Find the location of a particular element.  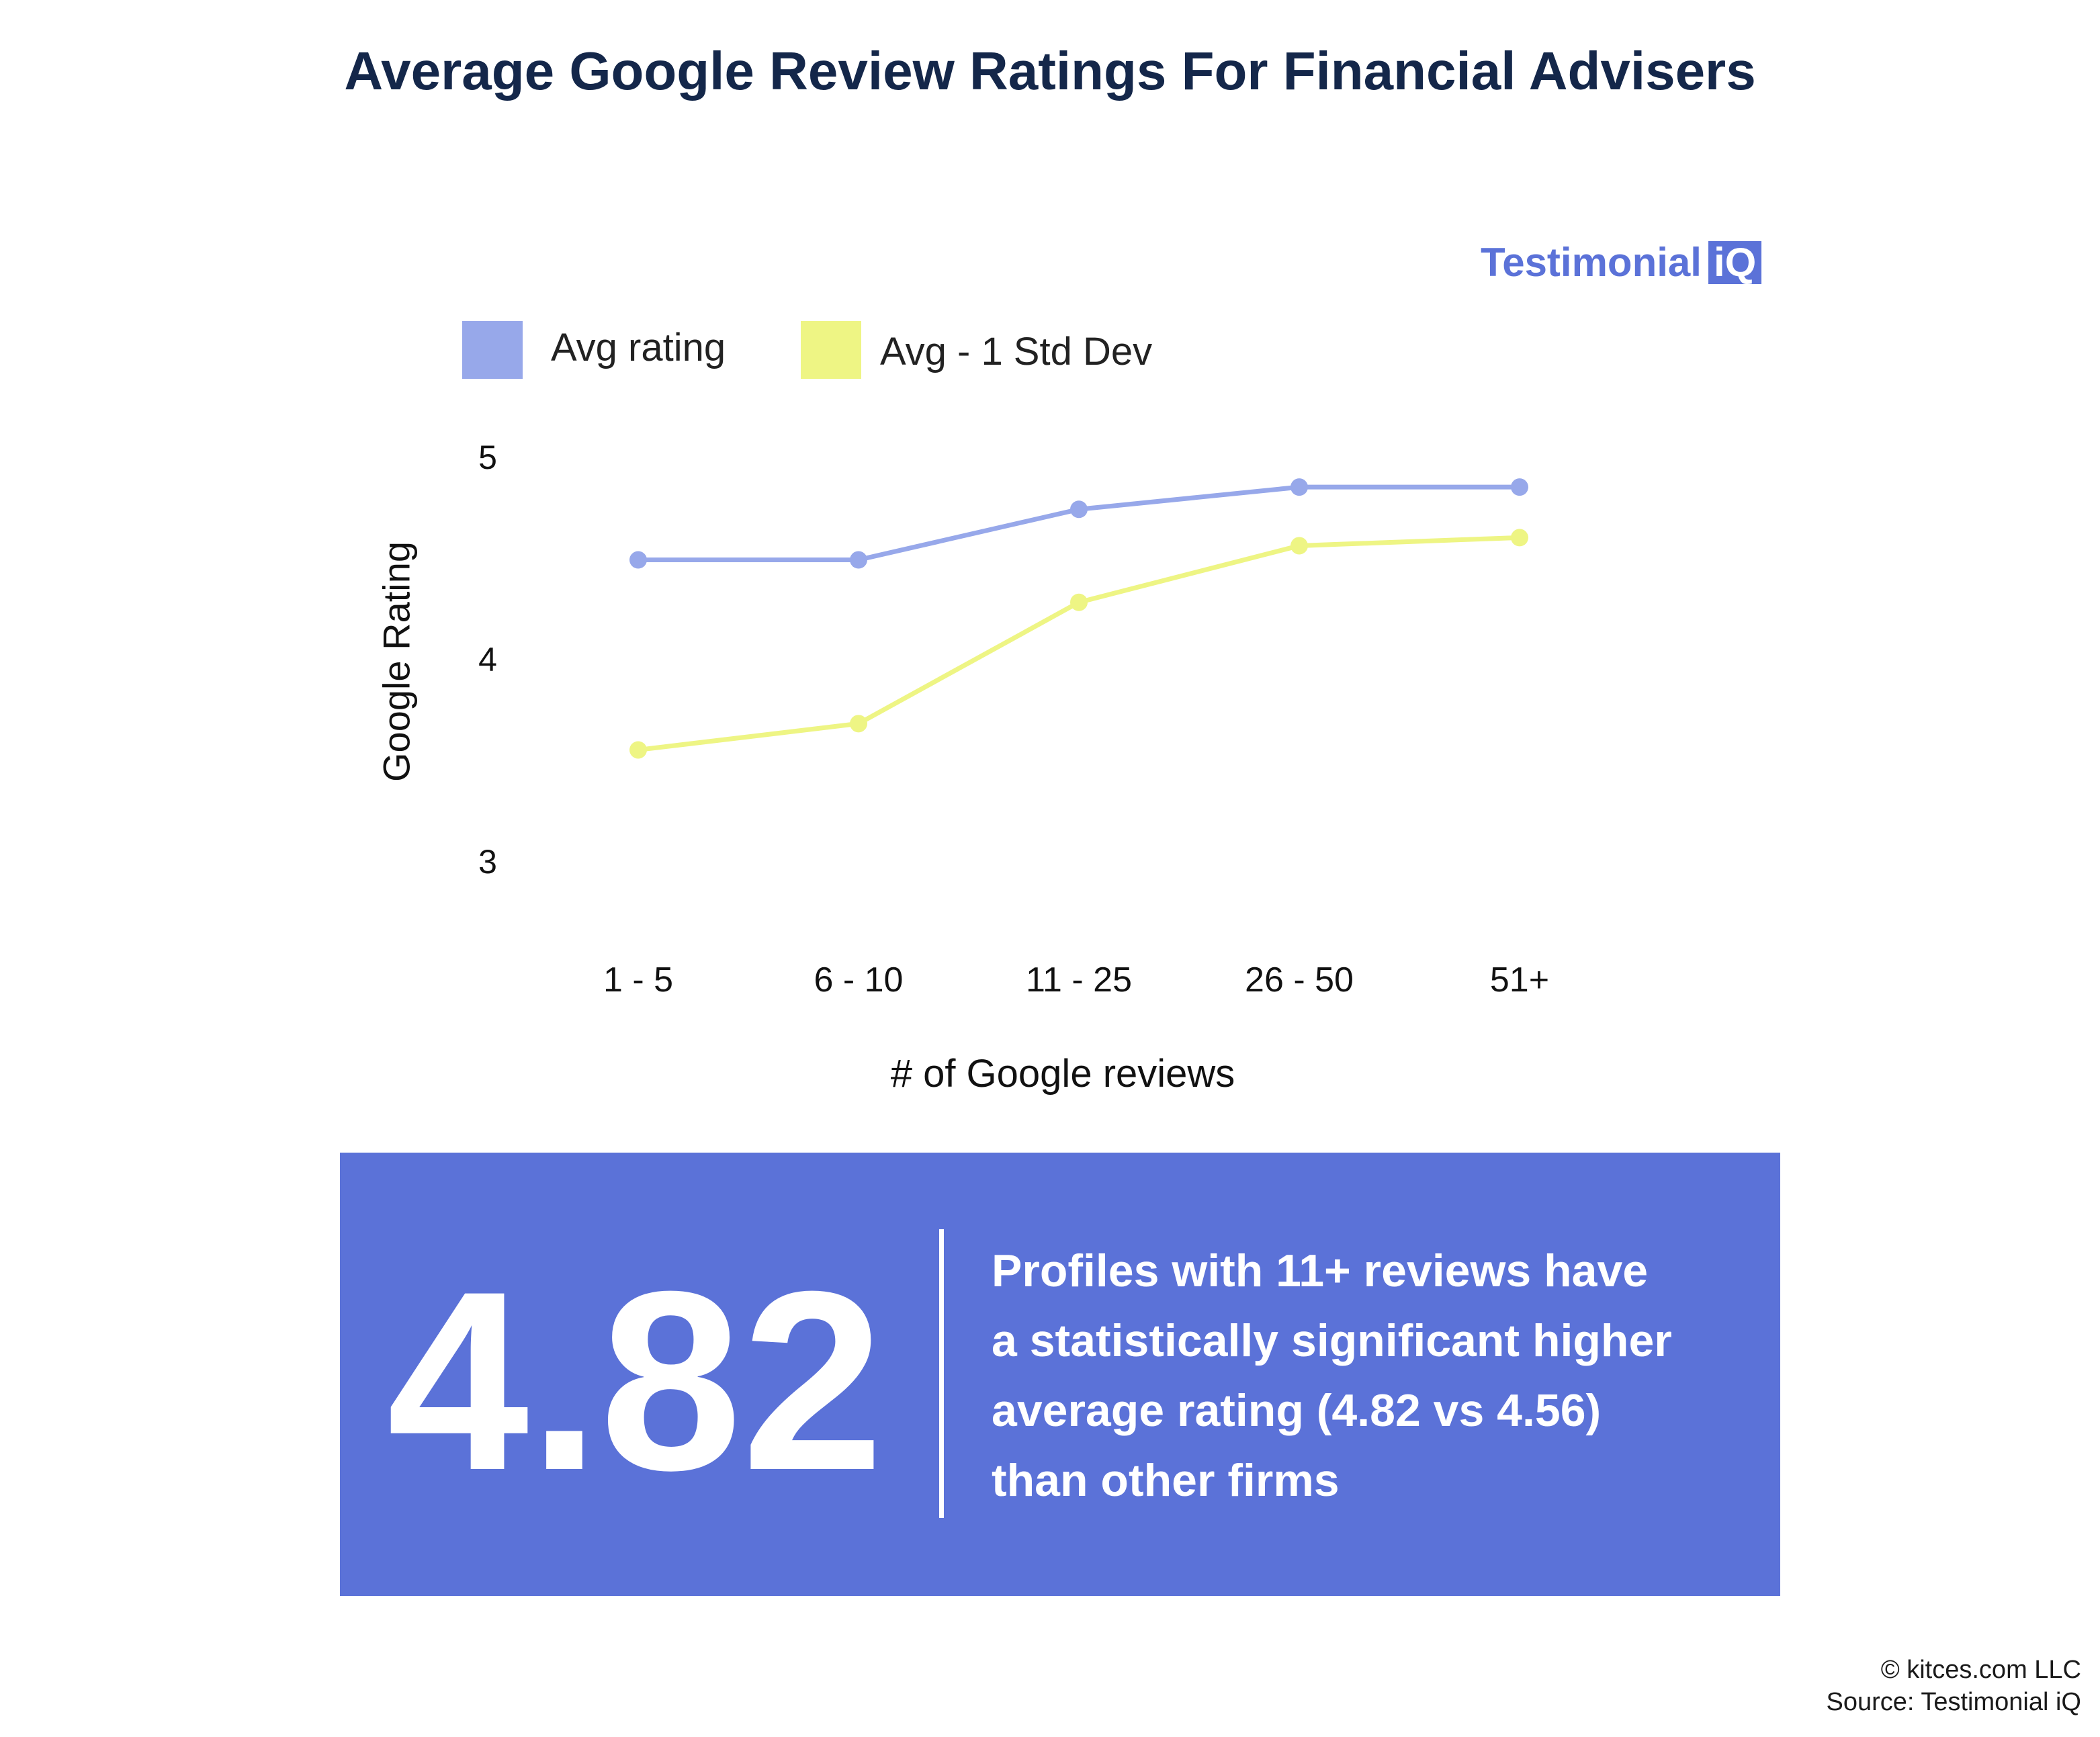

legend-label-avg-rating: Avg rating is located at coordinates (638, 348).